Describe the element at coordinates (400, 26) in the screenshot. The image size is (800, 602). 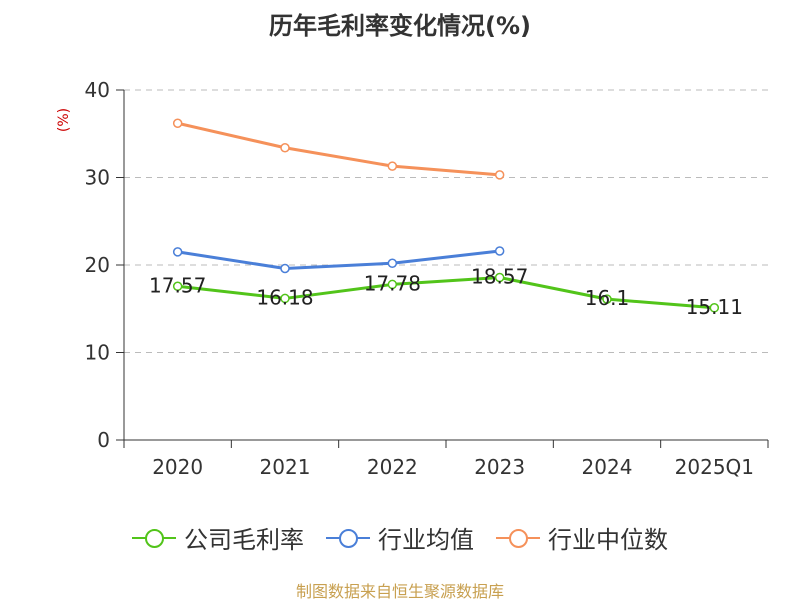
I see `chart-title: 历年毛利率变化情况(%)` at that location.